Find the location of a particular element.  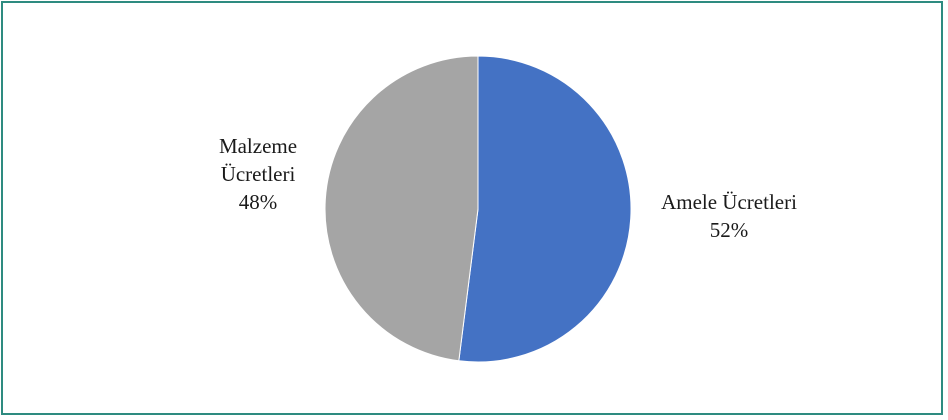

slice-percent-label: 52% is located at coordinates (729, 230).